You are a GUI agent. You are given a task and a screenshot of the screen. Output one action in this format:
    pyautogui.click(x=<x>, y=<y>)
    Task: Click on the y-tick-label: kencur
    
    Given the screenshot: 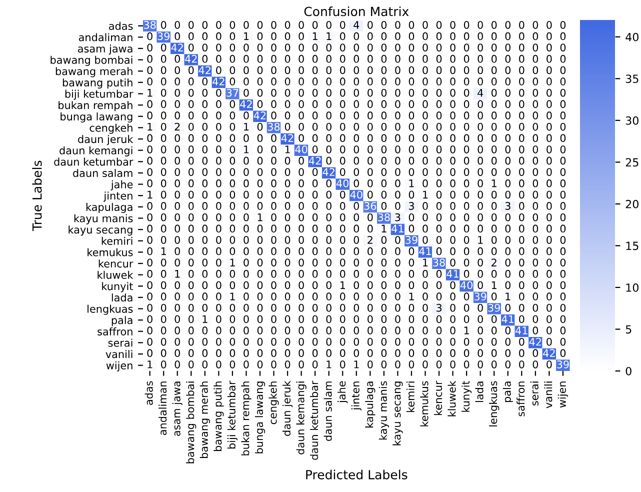 What is the action you would take?
    pyautogui.click(x=116, y=264)
    